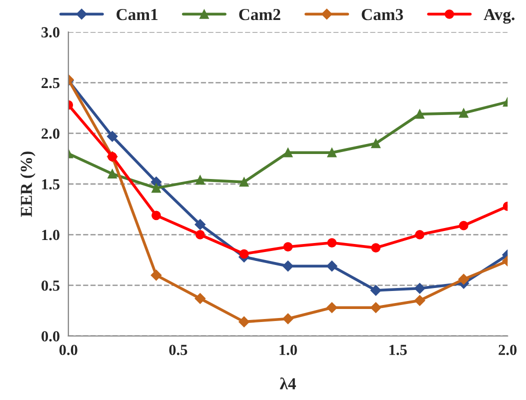  Describe the element at coordinates (288, 383) in the screenshot. I see `x-axis-title: λ4` at that location.